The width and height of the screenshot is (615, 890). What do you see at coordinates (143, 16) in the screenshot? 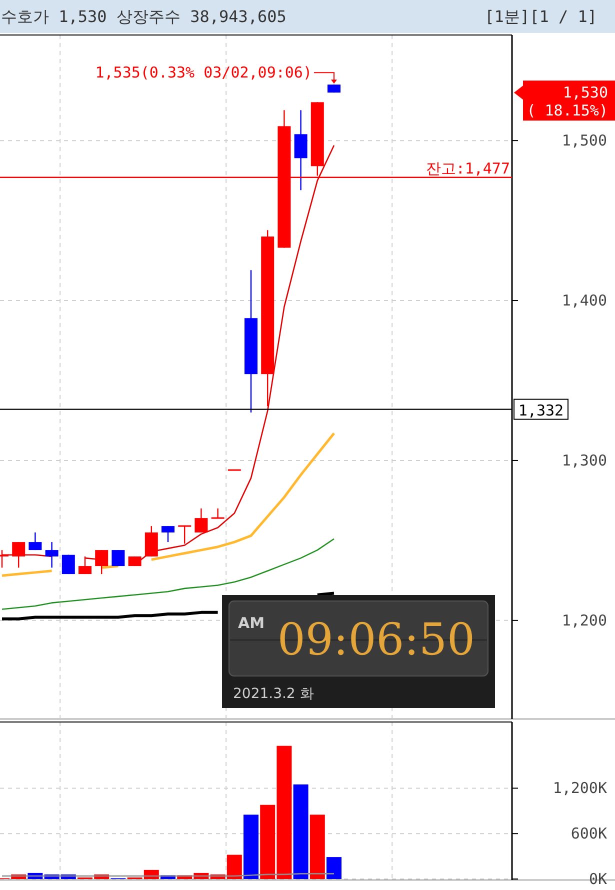
I see `chart-title: 수호가 1,530 상장주수 38,943,605` at bounding box center [143, 16].